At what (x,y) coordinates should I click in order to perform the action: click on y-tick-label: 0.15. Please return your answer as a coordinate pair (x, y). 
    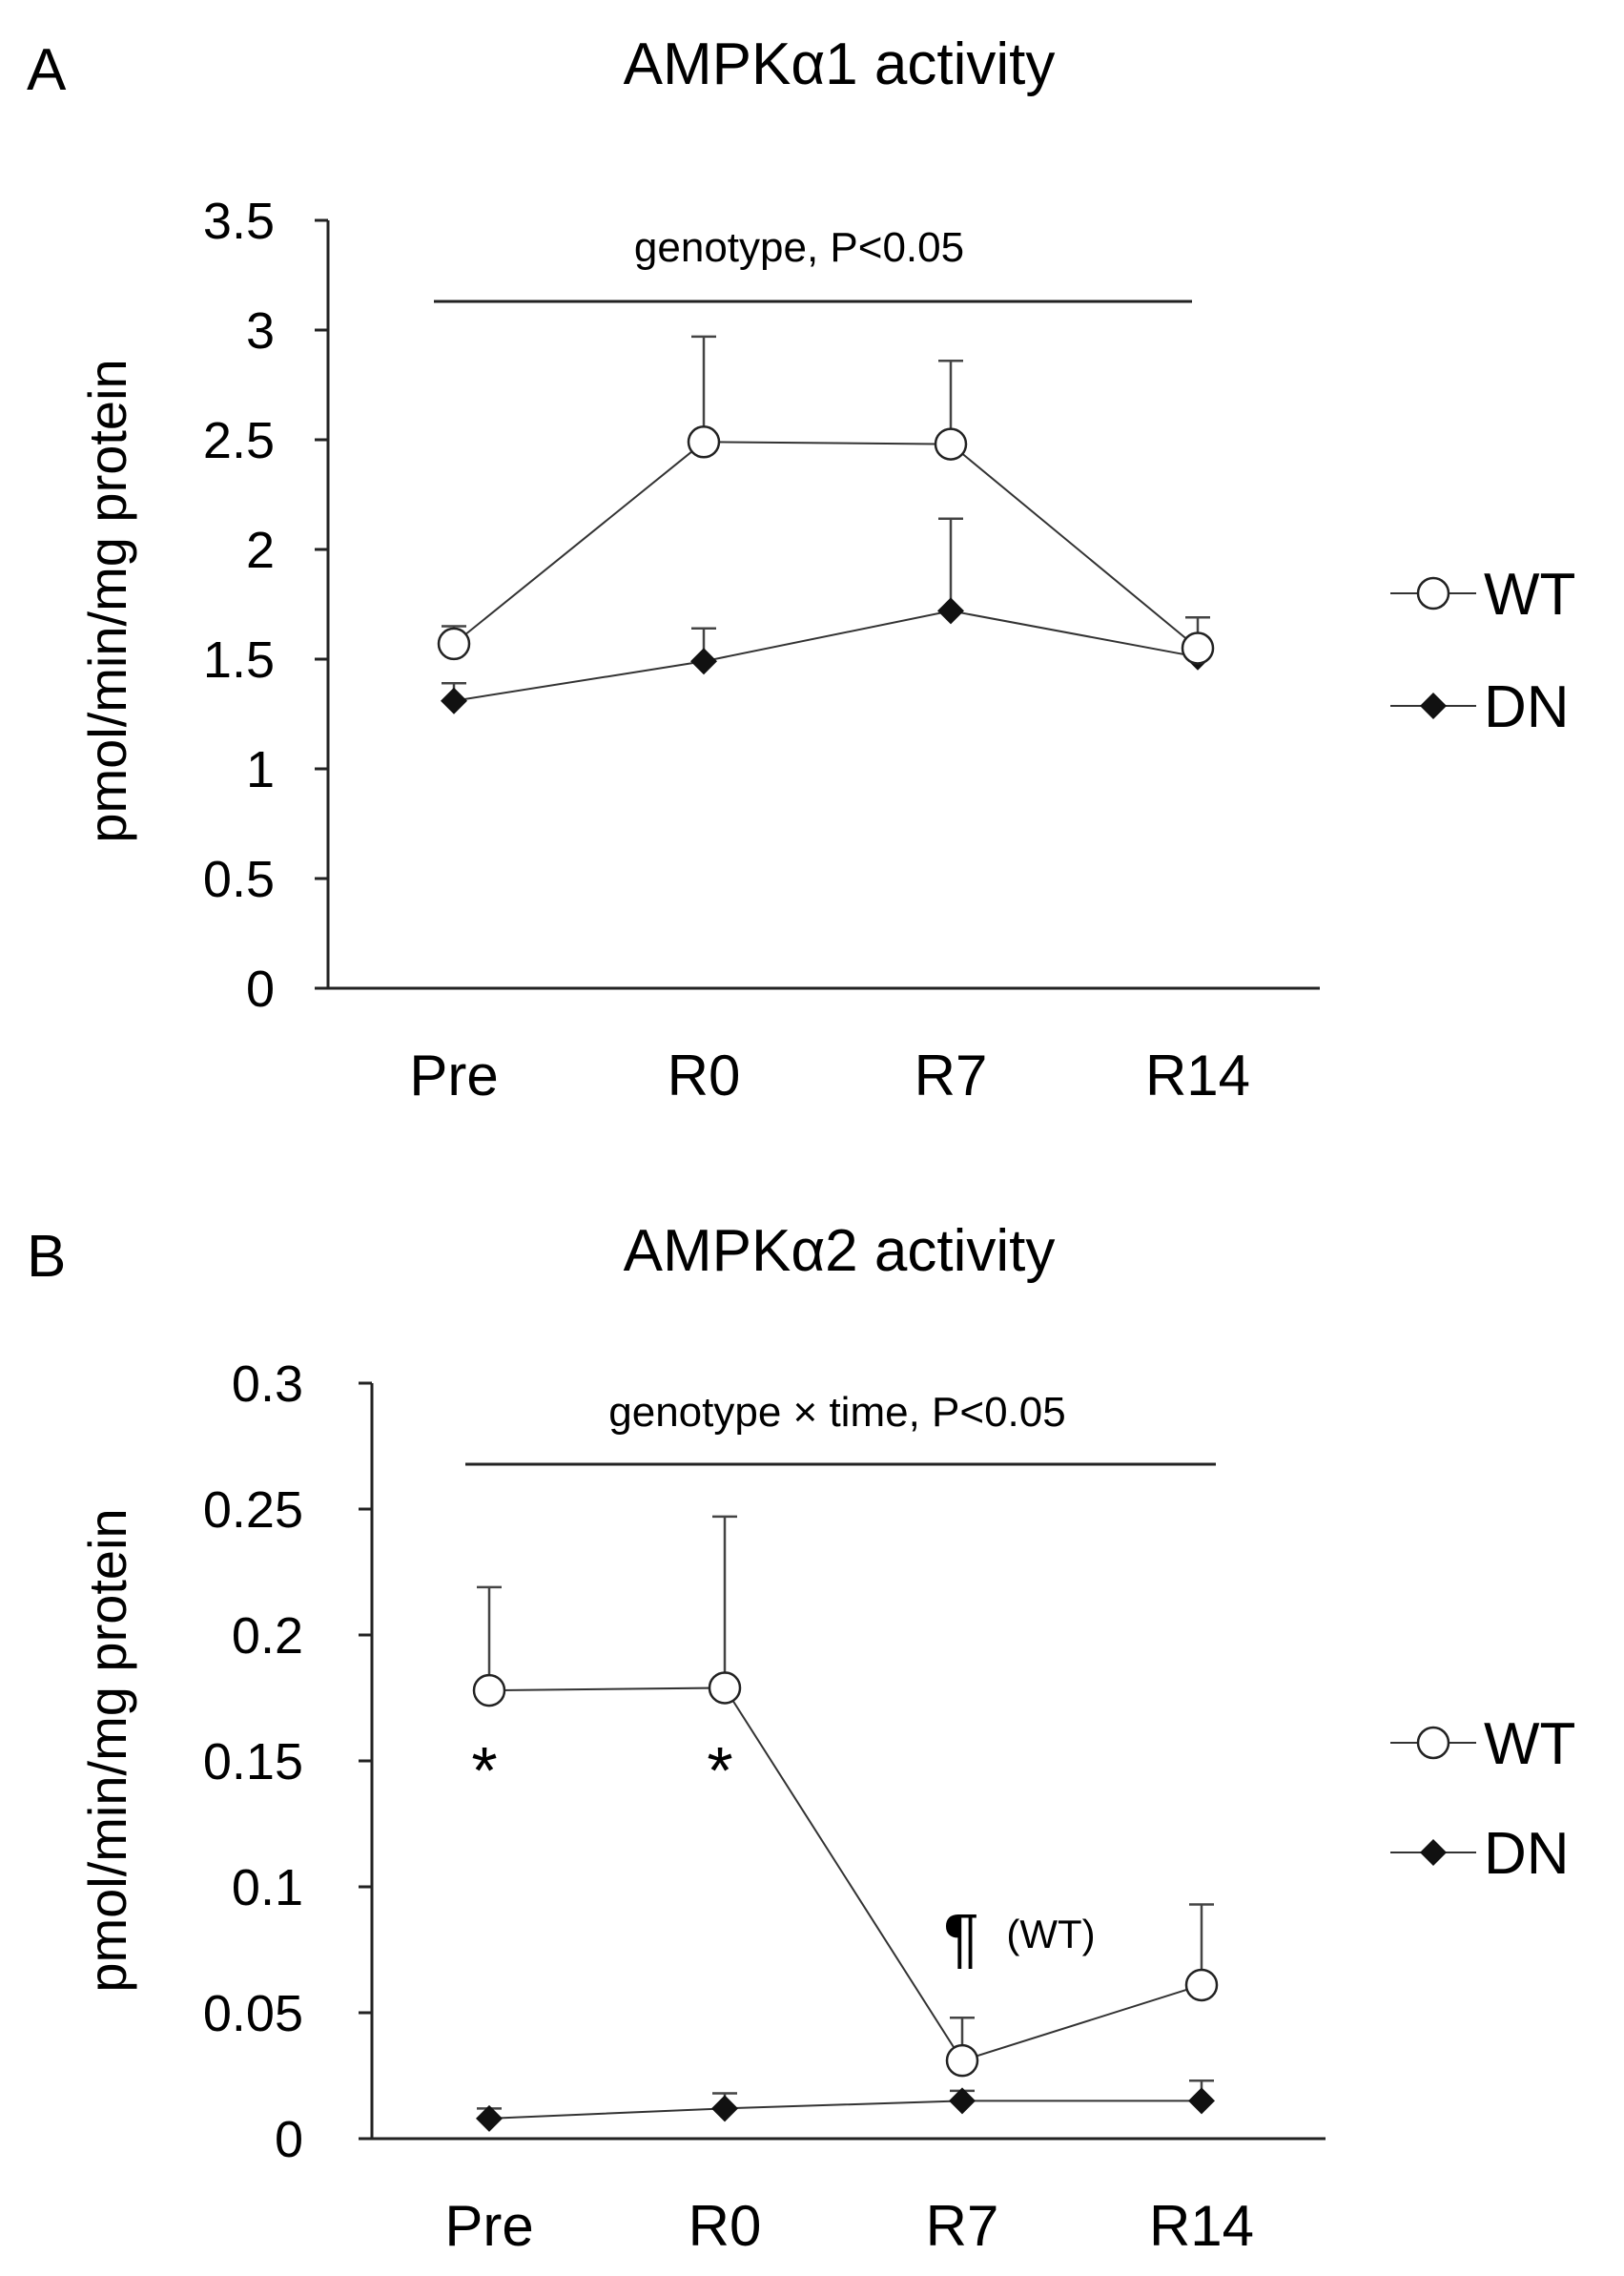
    Looking at the image, I should click on (253, 1761).